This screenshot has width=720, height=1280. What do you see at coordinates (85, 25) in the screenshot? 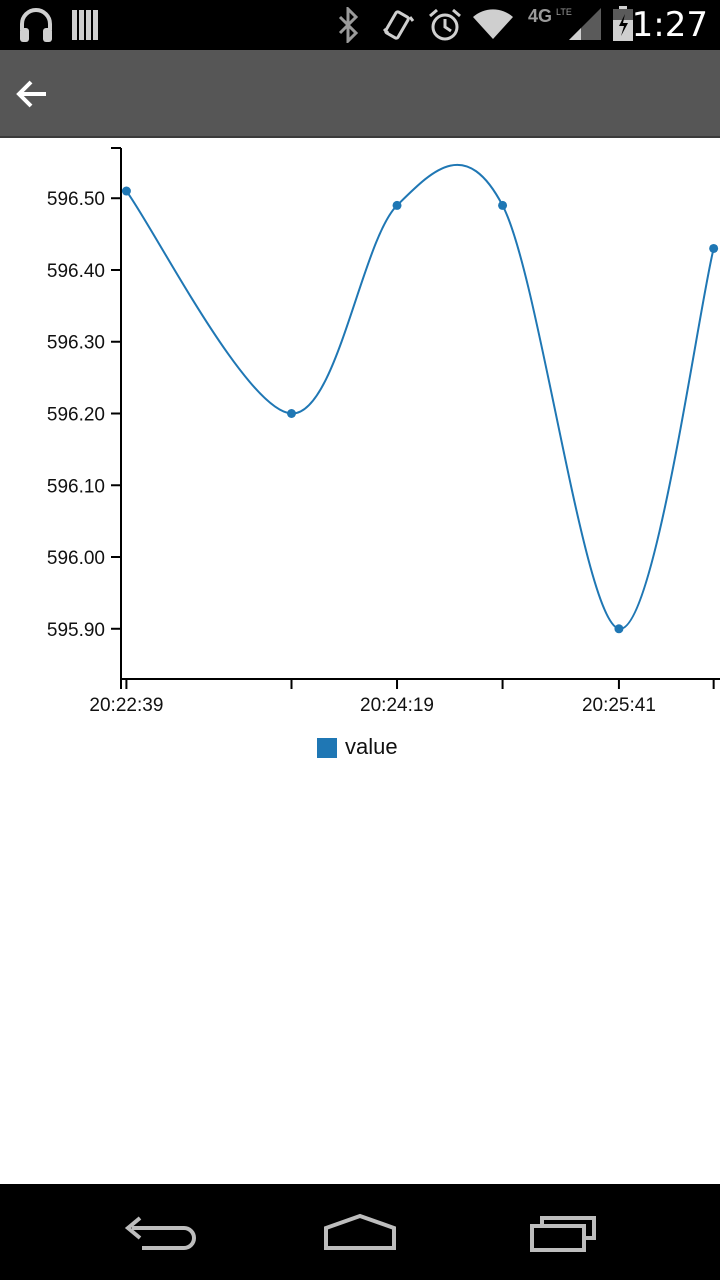
I see `storage-icon` at bounding box center [85, 25].